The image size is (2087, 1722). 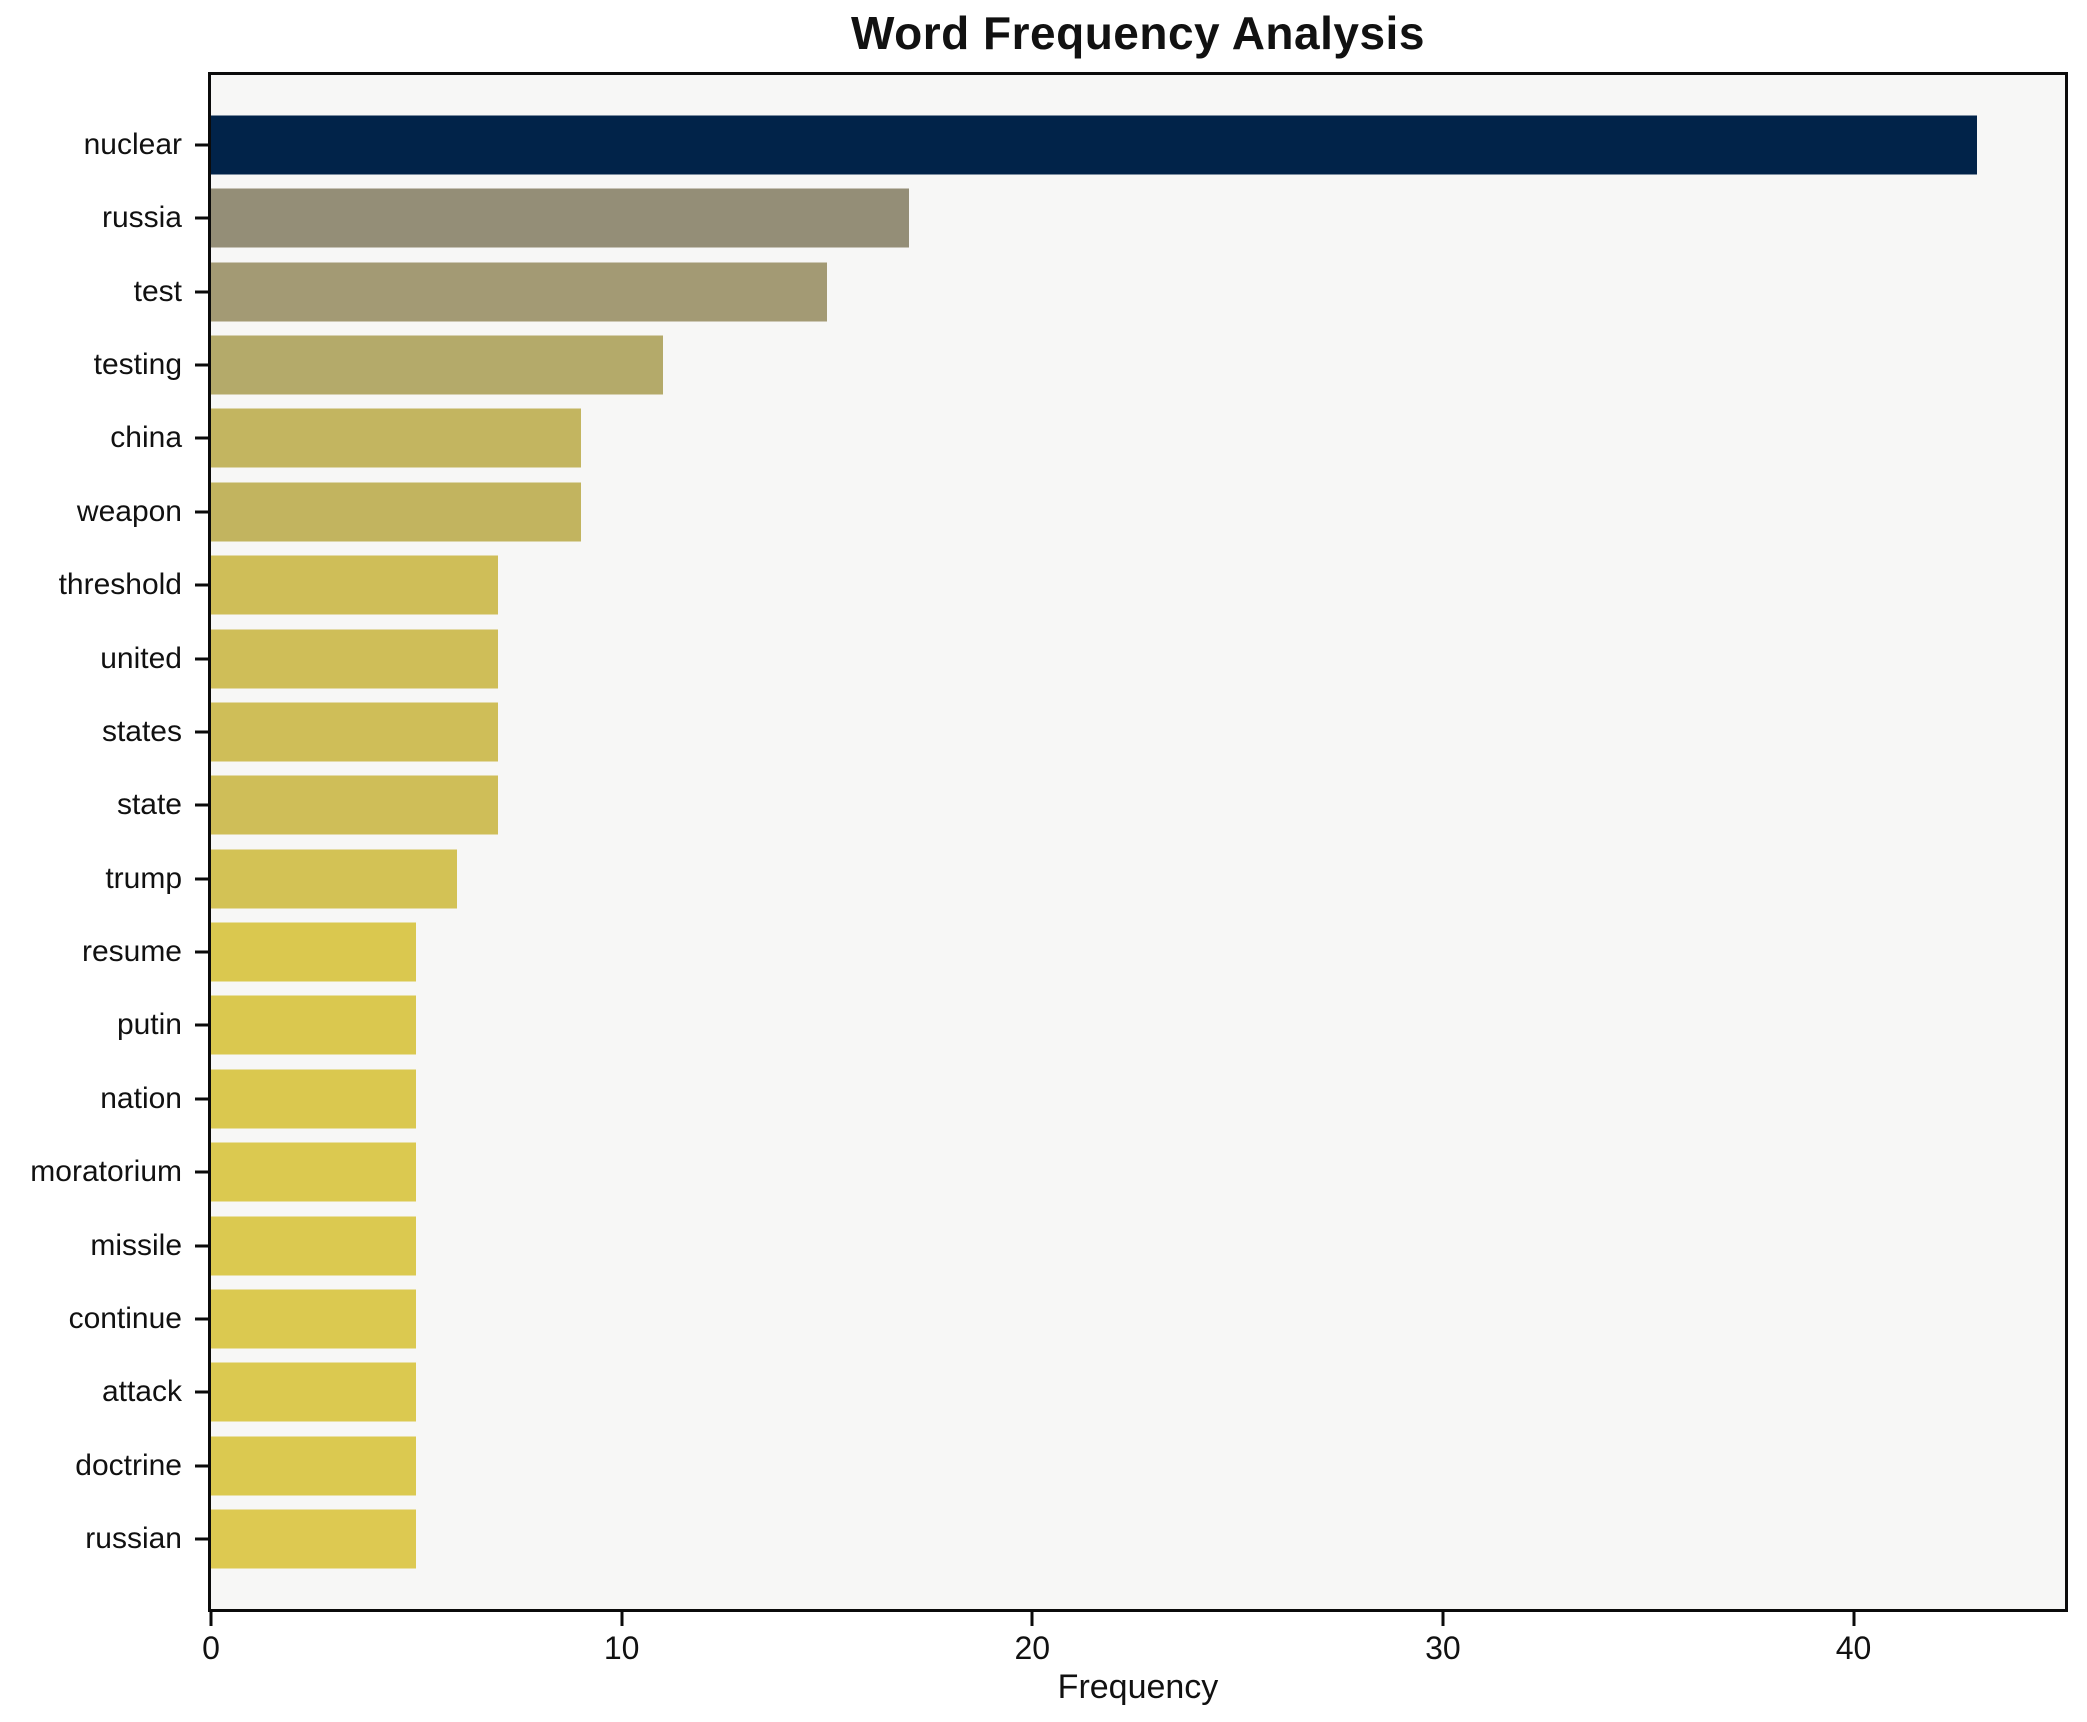 What do you see at coordinates (1133, 1642) in the screenshot?
I see `x-axis-ticks: 0 10 20 30 40` at bounding box center [1133, 1642].